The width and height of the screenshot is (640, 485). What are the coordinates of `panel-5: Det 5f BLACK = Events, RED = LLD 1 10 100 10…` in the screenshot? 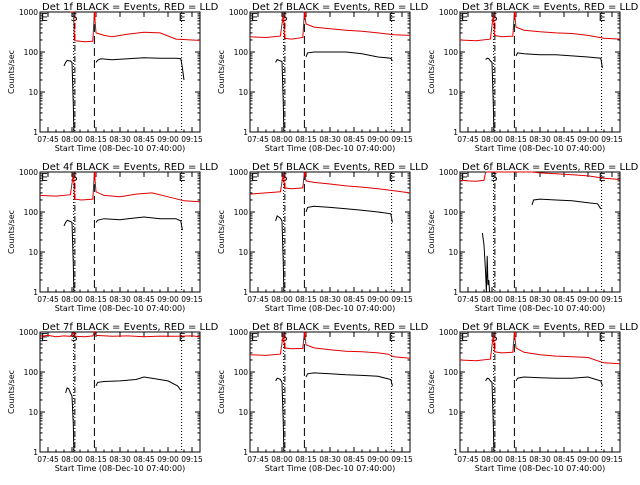 It's located at (323, 237).